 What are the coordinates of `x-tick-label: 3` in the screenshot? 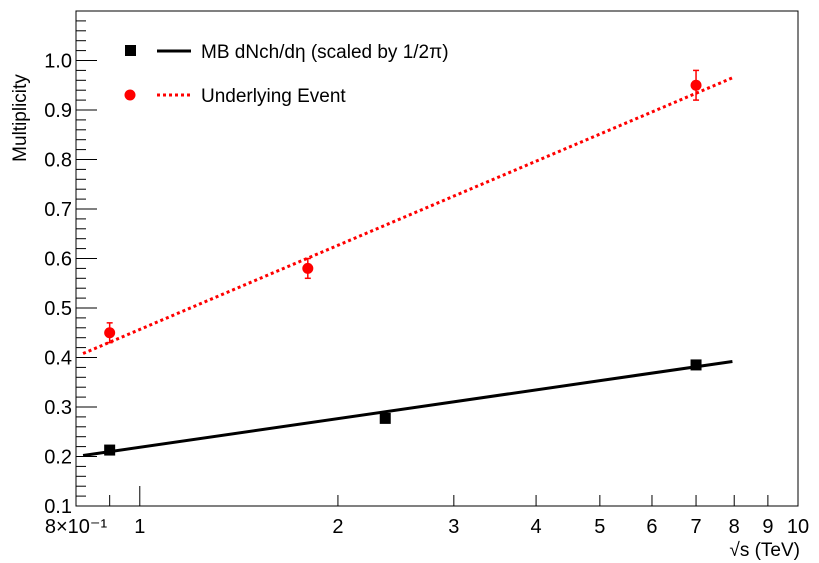 It's located at (453, 527).